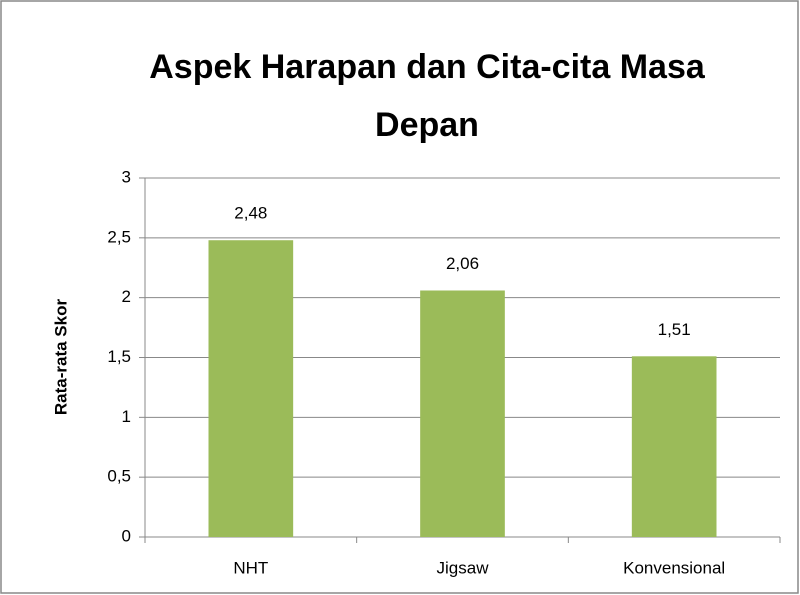 The width and height of the screenshot is (800, 595). What do you see at coordinates (427, 96) in the screenshot?
I see `chart-title: Aspek Harapan dan Cita-cita Masa Depan` at bounding box center [427, 96].